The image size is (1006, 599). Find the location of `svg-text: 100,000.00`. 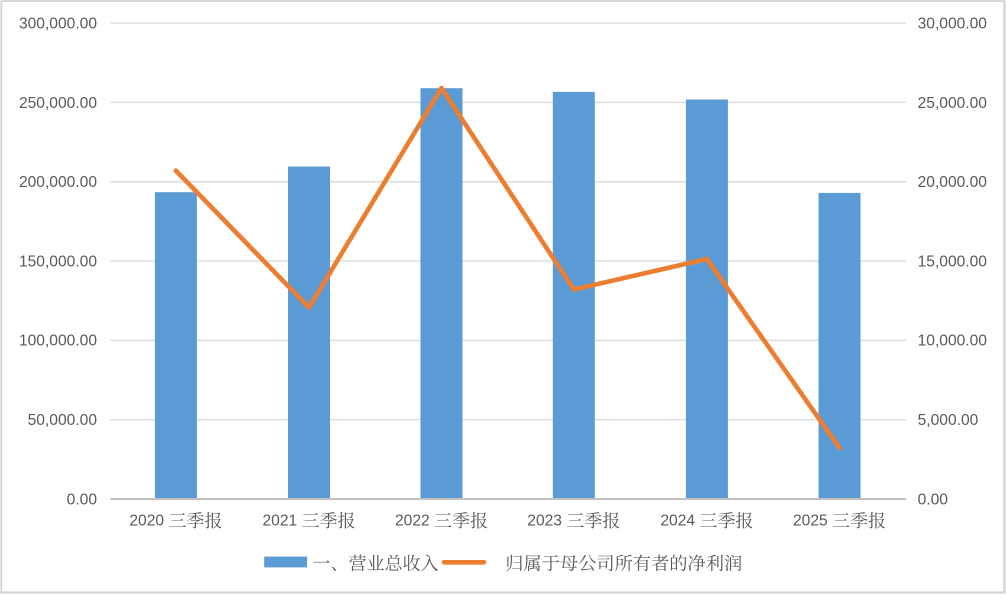

svg-text: 100,000.00 is located at coordinates (58, 341).